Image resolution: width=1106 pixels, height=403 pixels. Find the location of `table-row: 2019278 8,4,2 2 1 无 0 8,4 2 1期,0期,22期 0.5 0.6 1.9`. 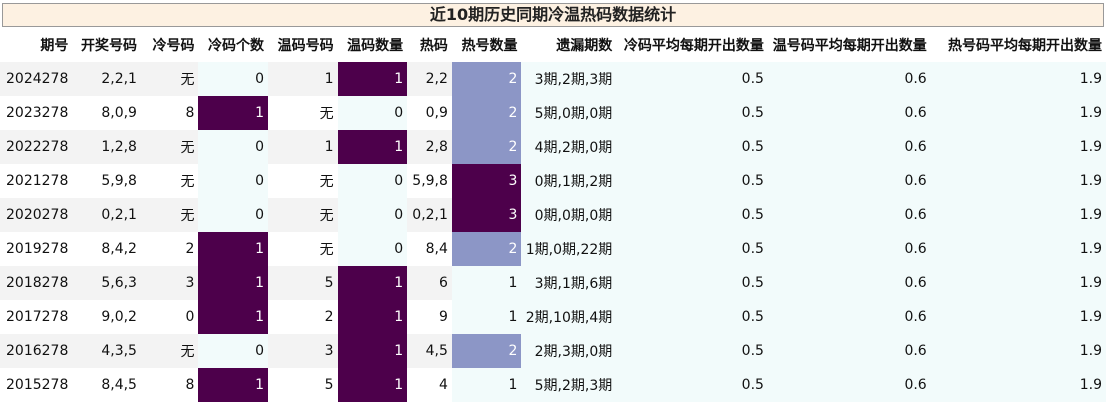

table-row: 2019278 8,4,2 2 1 无 0 8,4 2 1期,0期,22期 0.5 0.6 1.9 is located at coordinates (553, 249).